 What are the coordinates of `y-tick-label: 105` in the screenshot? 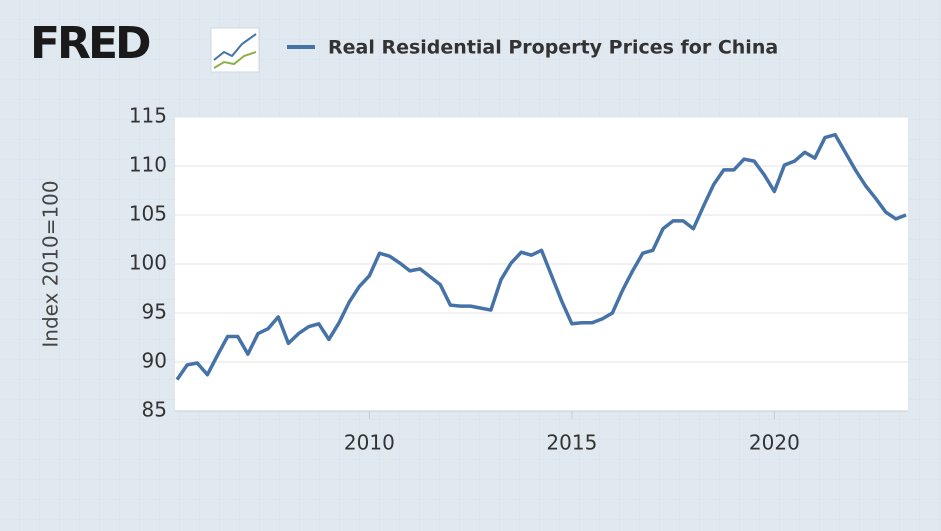 It's located at (148, 214).